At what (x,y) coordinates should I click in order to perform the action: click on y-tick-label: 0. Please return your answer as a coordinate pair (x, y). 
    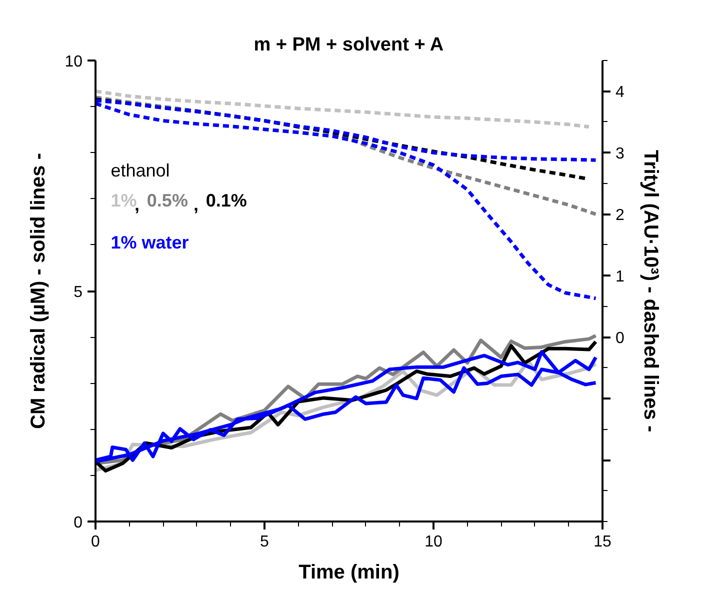
    Looking at the image, I should click on (78, 523).